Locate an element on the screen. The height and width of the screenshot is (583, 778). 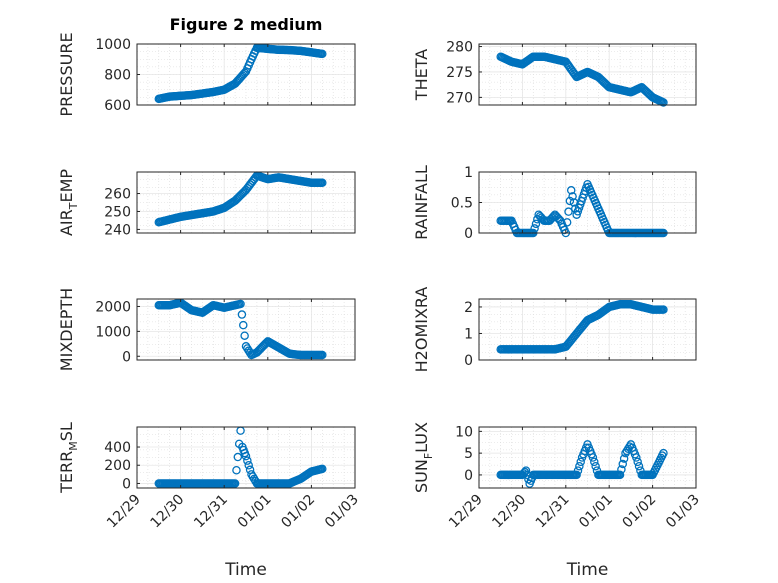
y-tick-label: 260 is located at coordinates (117, 195).